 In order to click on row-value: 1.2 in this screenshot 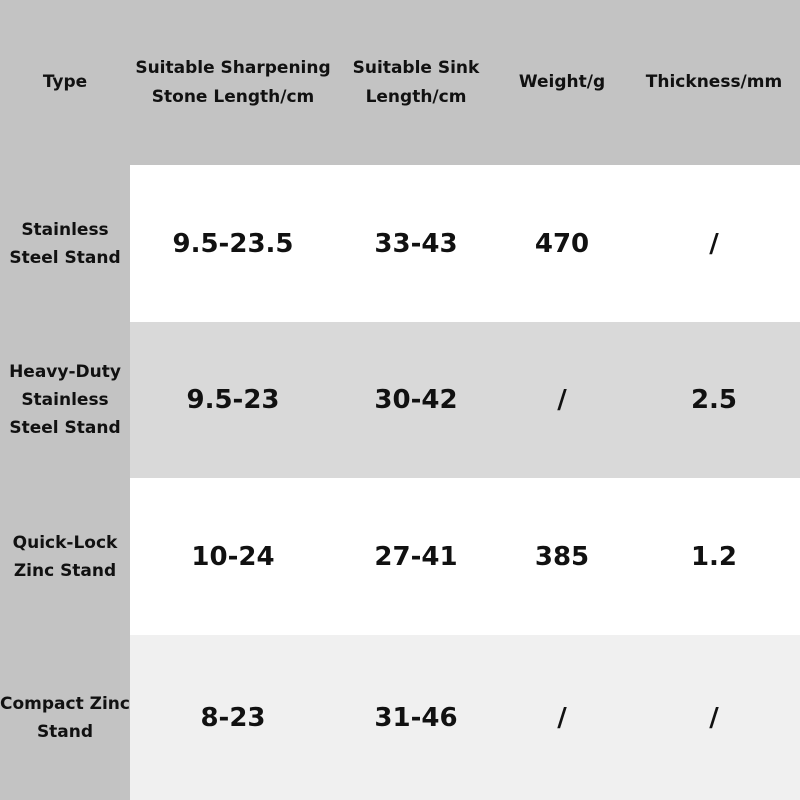, I will do `click(714, 556)`.